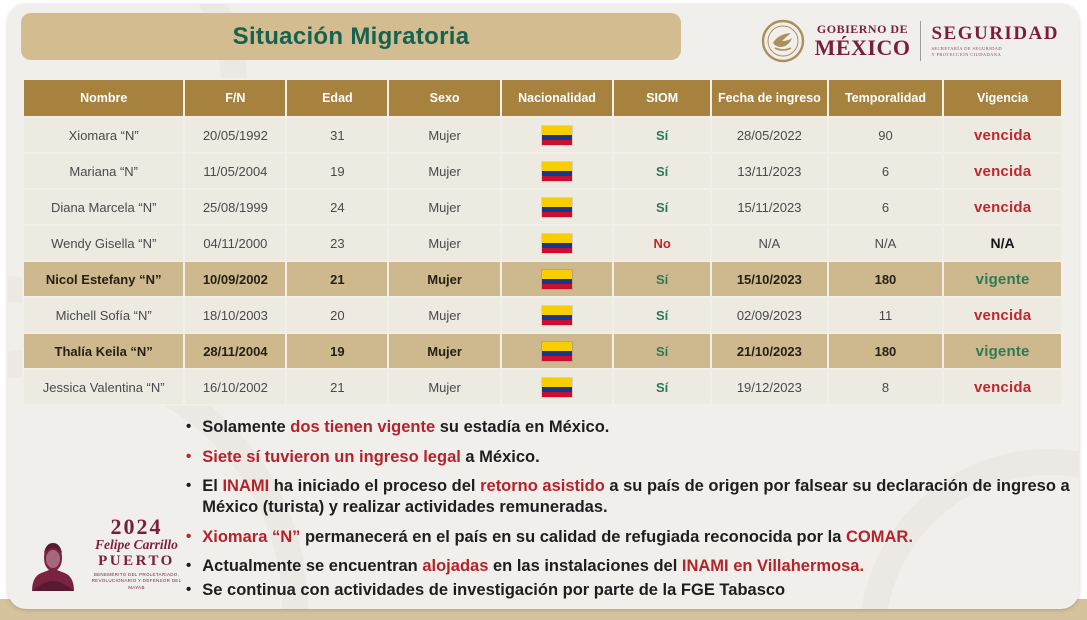 The image size is (1087, 620). I want to click on cell-fecha-nacimiento: 28/11/2004, so click(235, 351).